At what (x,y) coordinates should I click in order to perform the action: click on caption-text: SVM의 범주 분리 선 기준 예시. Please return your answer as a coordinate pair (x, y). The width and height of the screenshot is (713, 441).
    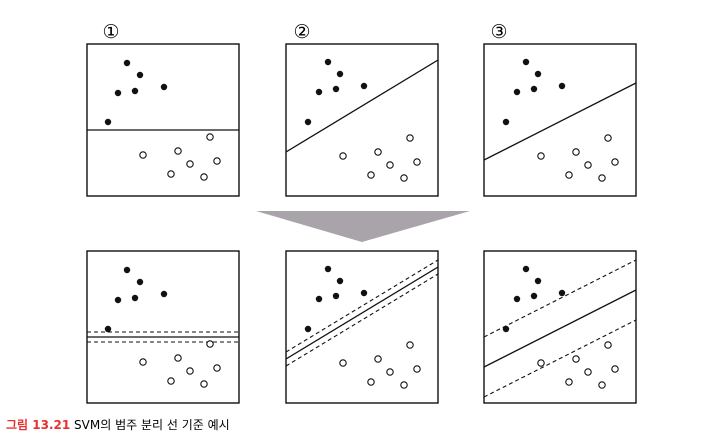
    Looking at the image, I should click on (152, 425).